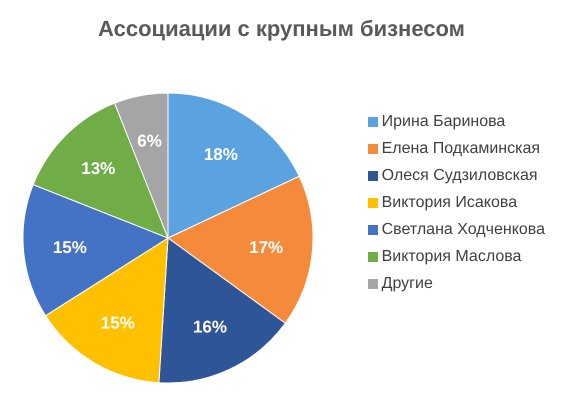  I want to click on legend-label: Ирина Баринова, so click(444, 121).